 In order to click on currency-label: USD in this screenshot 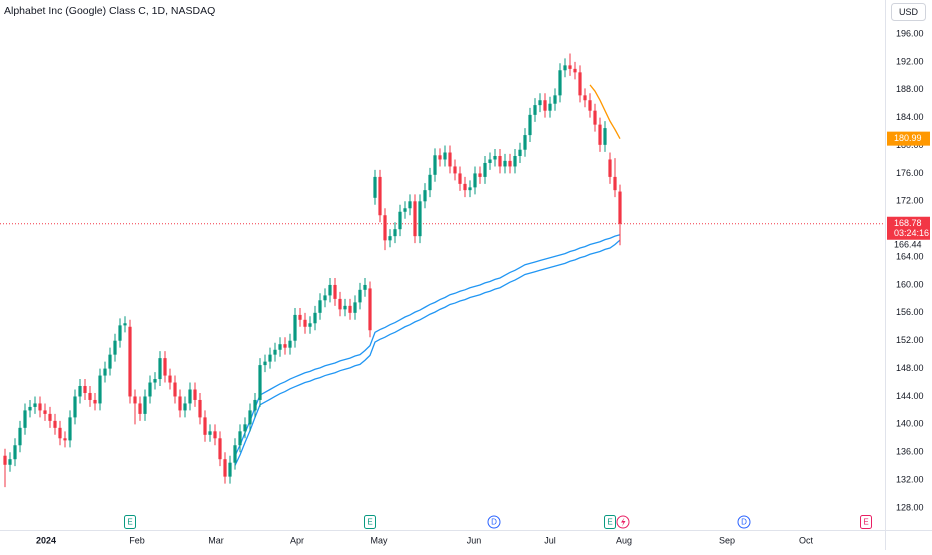, I will do `click(909, 12)`.